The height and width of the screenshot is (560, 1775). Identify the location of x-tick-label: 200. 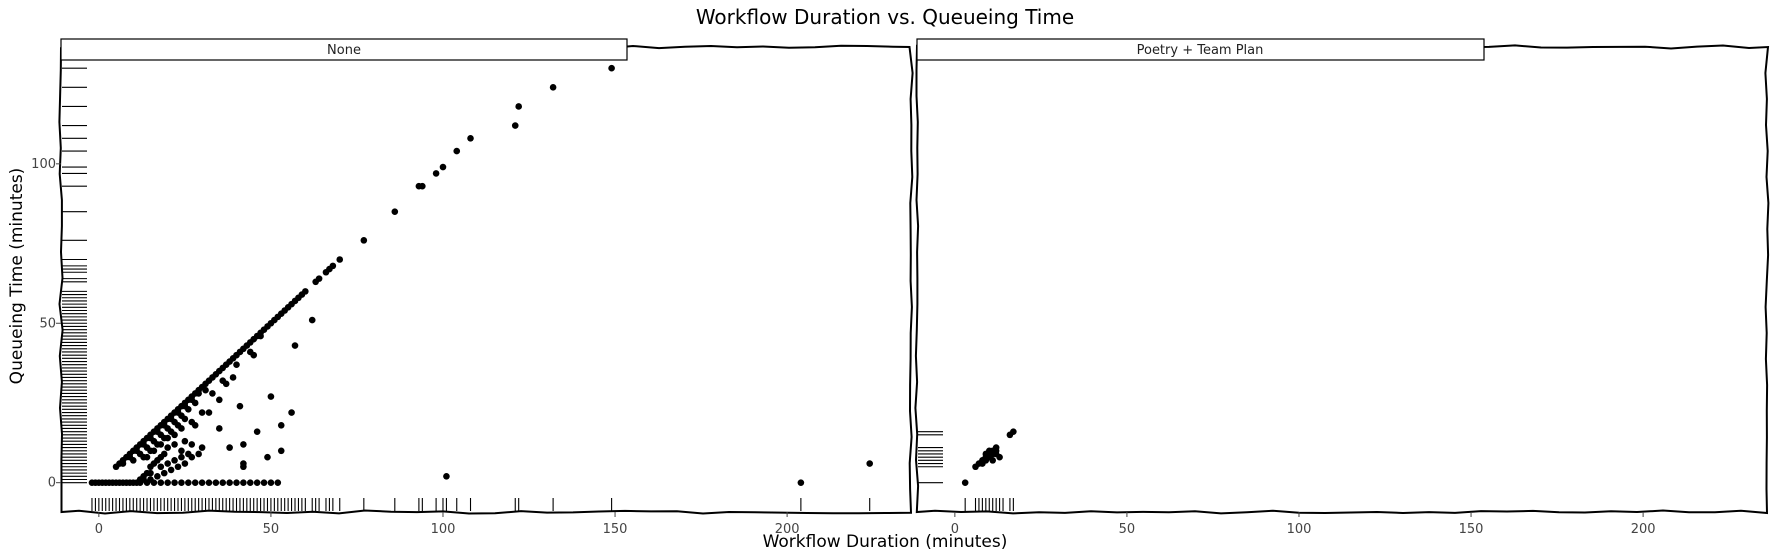
(787, 529).